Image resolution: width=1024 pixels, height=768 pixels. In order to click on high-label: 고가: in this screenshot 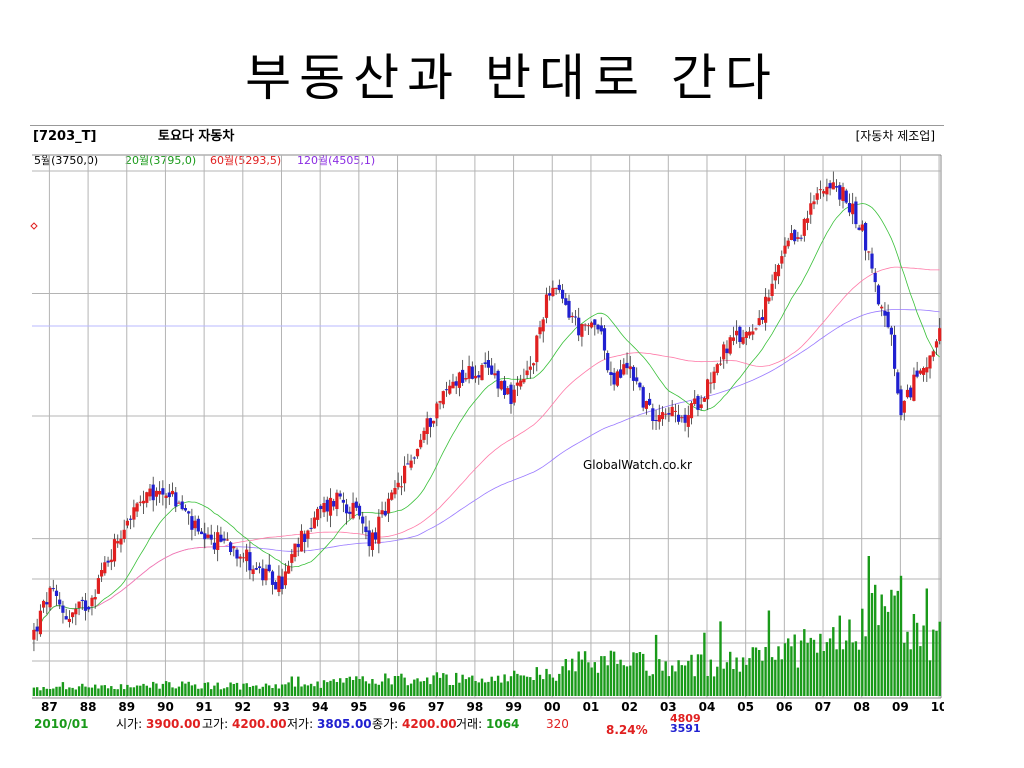, I will do `click(215, 724)`.